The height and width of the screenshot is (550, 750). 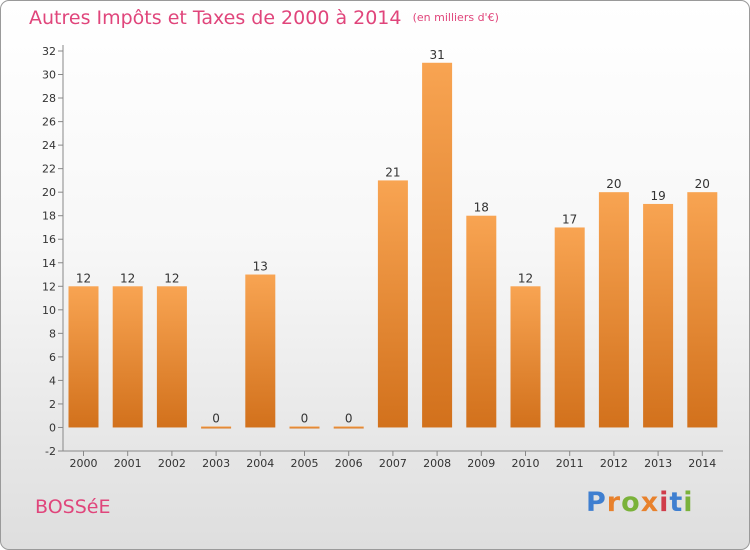 What do you see at coordinates (349, 463) in the screenshot?
I see `x-tick-label: 2006` at bounding box center [349, 463].